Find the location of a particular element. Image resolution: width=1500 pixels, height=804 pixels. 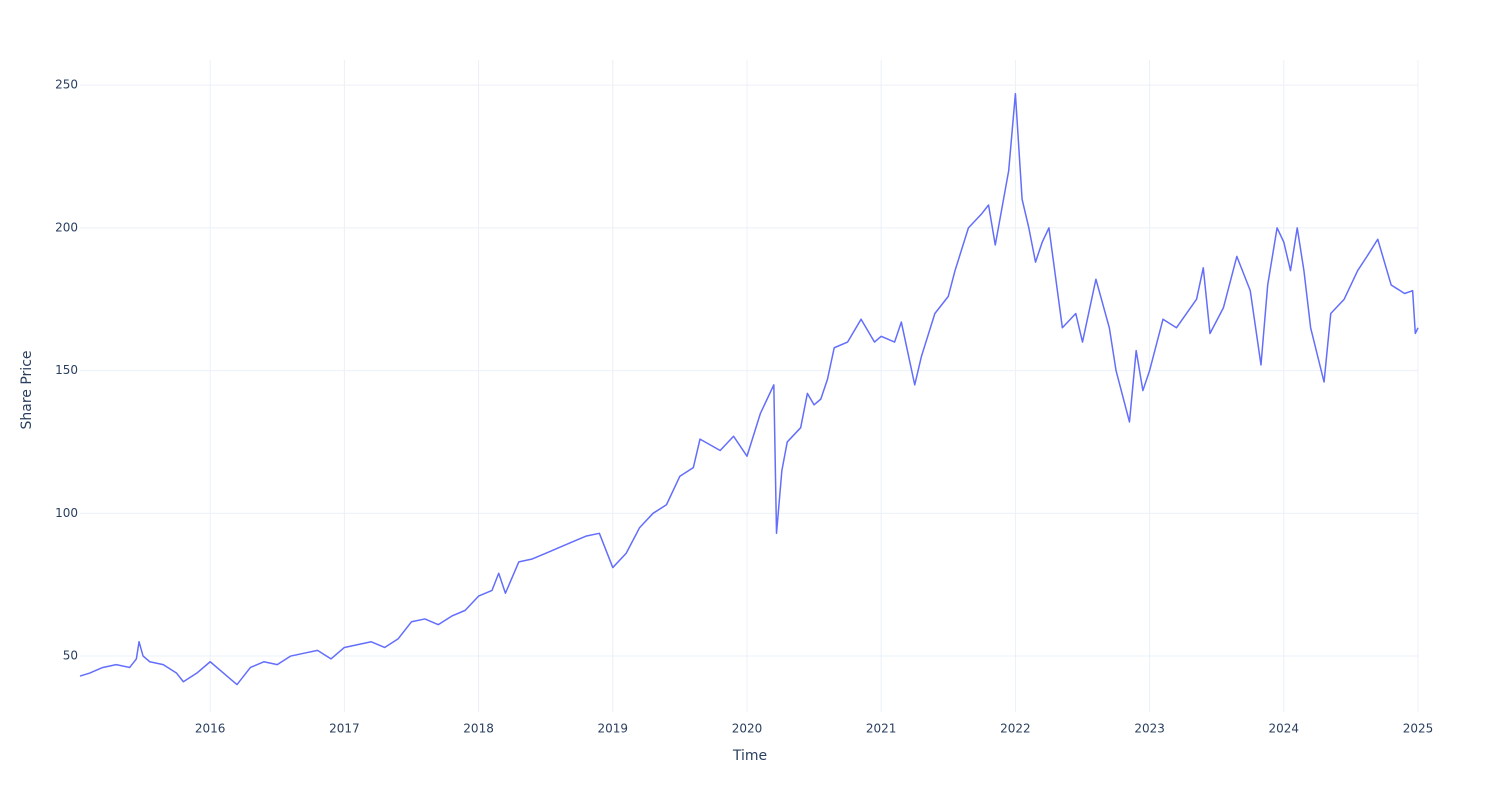

x-tick-label: 2023 is located at coordinates (1149, 729).